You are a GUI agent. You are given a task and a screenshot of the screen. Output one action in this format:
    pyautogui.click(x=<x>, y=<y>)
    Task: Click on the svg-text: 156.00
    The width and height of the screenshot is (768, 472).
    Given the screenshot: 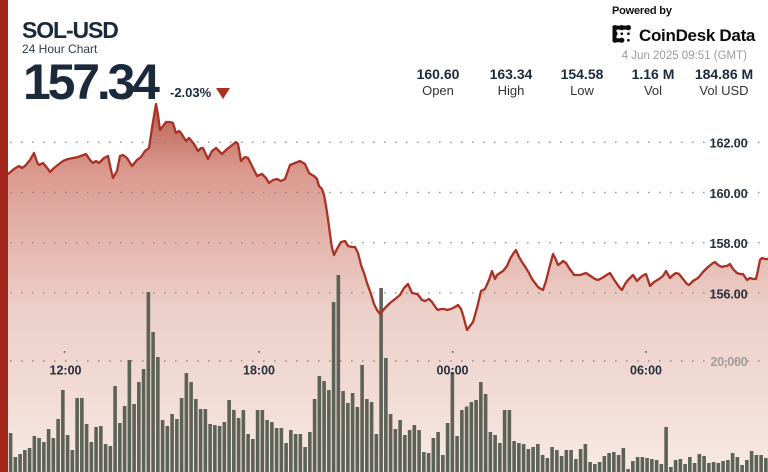 What is the action you would take?
    pyautogui.click(x=729, y=293)
    